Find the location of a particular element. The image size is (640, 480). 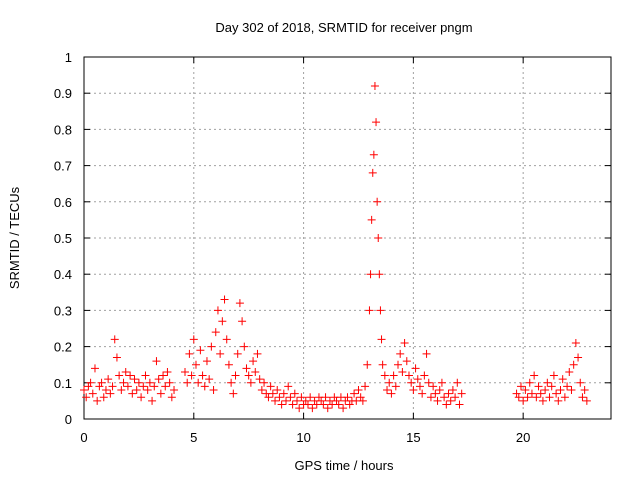

y-tick-label: 0.8 is located at coordinates (63, 129).